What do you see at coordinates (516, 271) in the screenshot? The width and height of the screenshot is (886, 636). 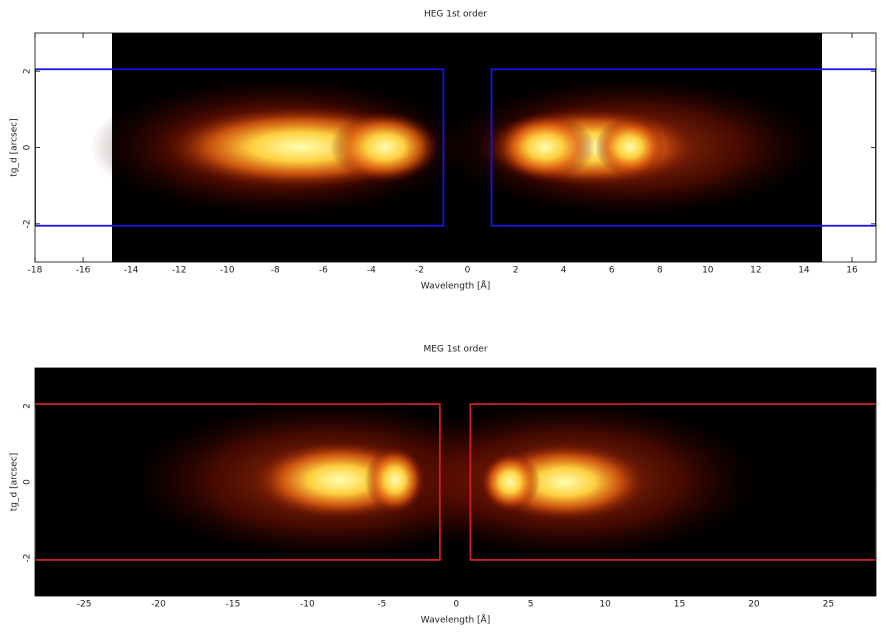 I see `x-tick-label: 2` at bounding box center [516, 271].